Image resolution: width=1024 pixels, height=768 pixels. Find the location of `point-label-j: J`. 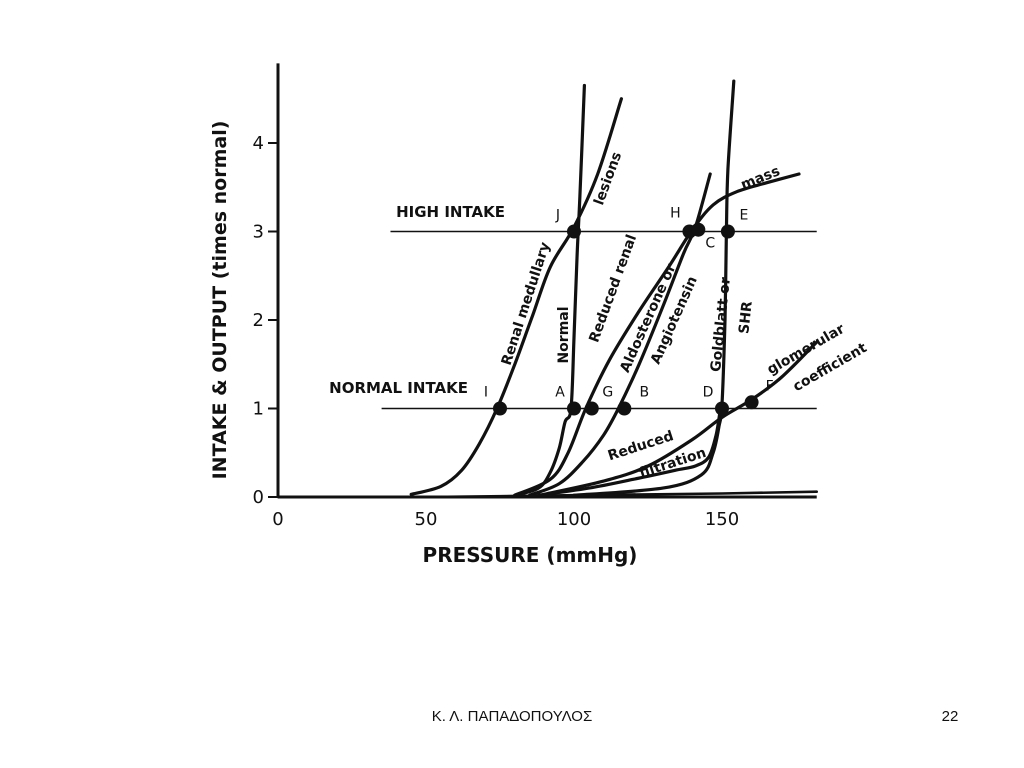

point-label-j: J is located at coordinates (557, 216).